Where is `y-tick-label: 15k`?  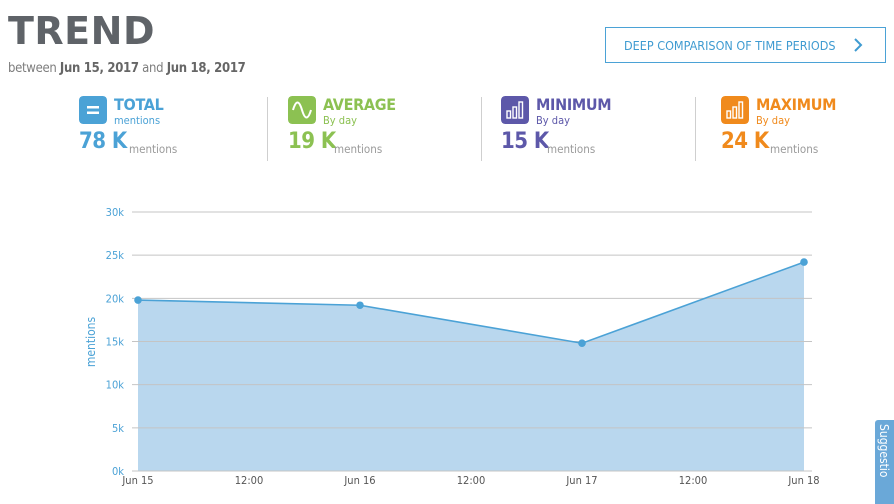
y-tick-label: 15k is located at coordinates (115, 342).